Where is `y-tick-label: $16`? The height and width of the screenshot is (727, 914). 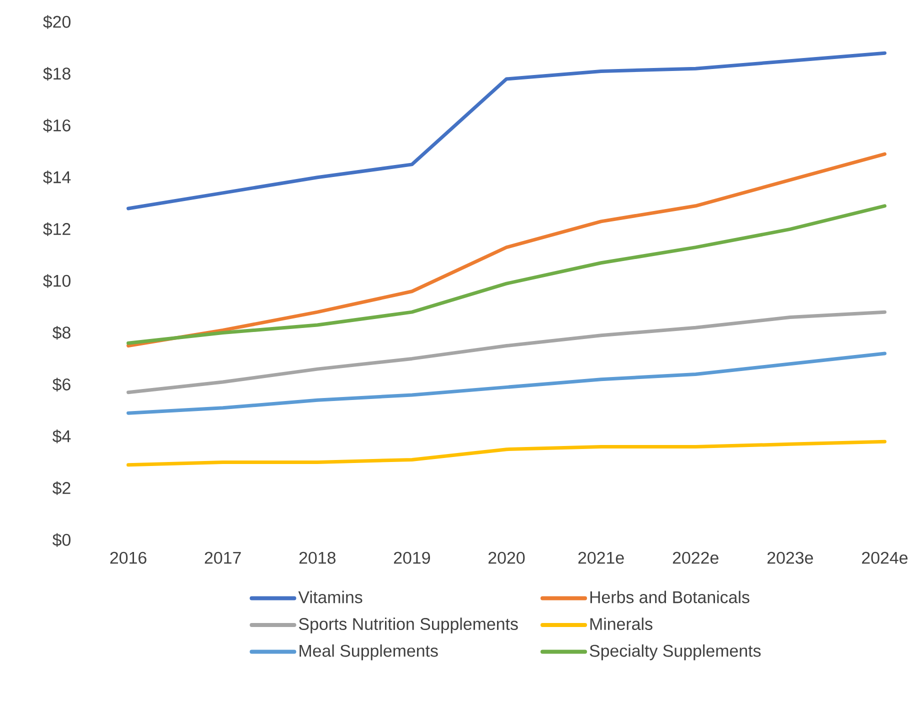
y-tick-label: $16 is located at coordinates (56, 125).